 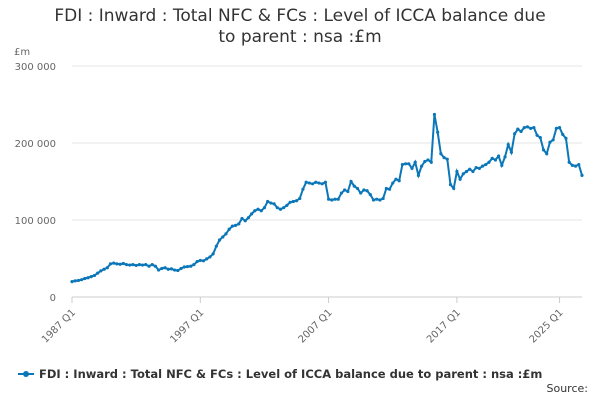 I want to click on x-tick-label: 2025 Q1, so click(x=547, y=326).